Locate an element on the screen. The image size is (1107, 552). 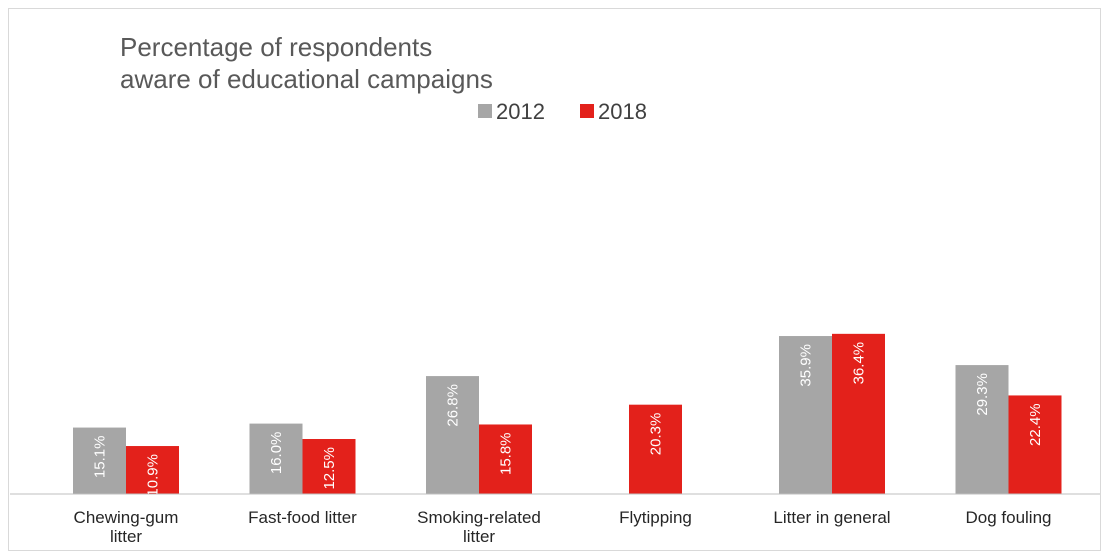
category-label-0-0: Chewing-gum is located at coordinates (126, 517).